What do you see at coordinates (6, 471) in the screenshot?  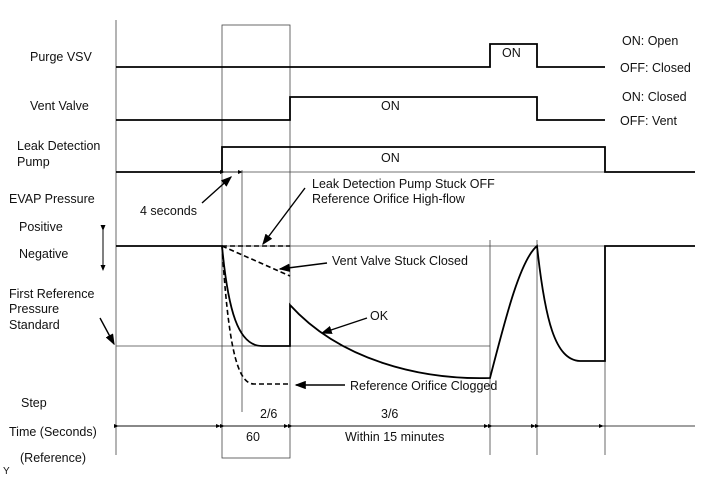 I see `corner-mark: Y` at bounding box center [6, 471].